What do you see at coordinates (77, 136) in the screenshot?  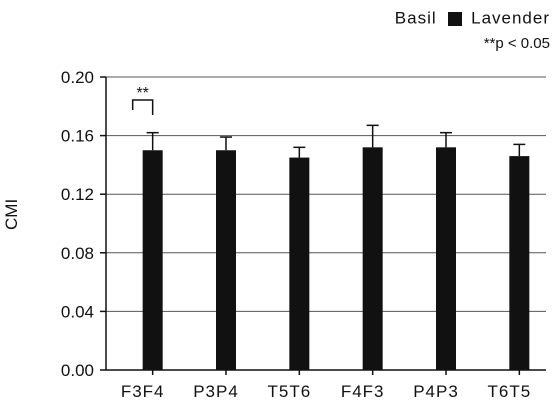 I see `y-tick-label: 0.16` at bounding box center [77, 136].